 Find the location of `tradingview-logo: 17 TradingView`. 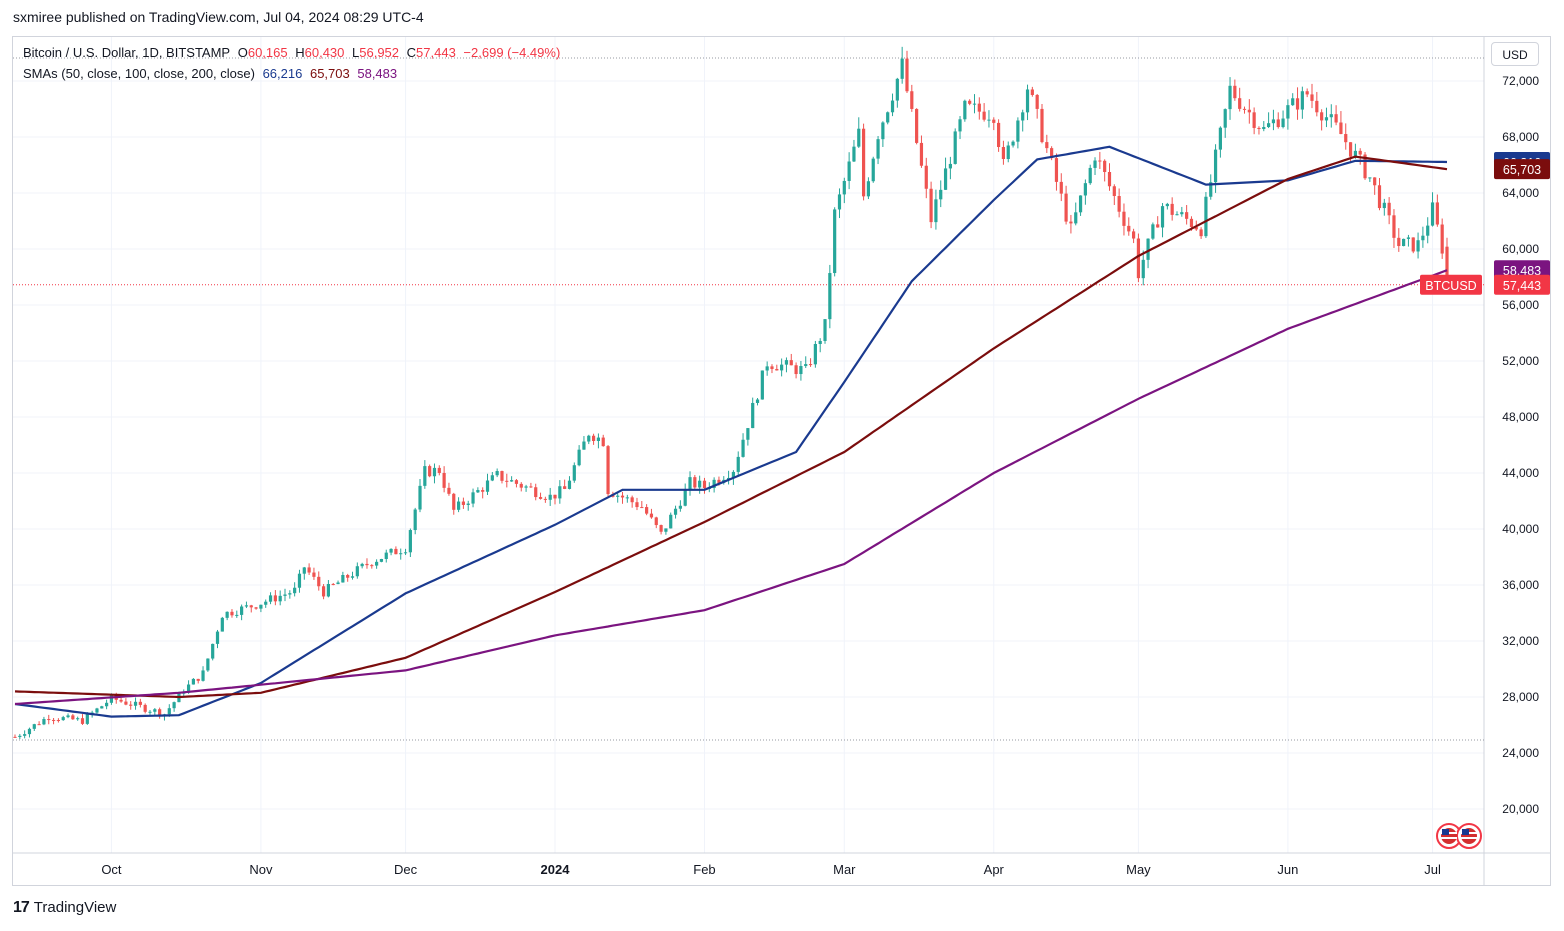

tradingview-logo: 17 TradingView is located at coordinates (64, 908).